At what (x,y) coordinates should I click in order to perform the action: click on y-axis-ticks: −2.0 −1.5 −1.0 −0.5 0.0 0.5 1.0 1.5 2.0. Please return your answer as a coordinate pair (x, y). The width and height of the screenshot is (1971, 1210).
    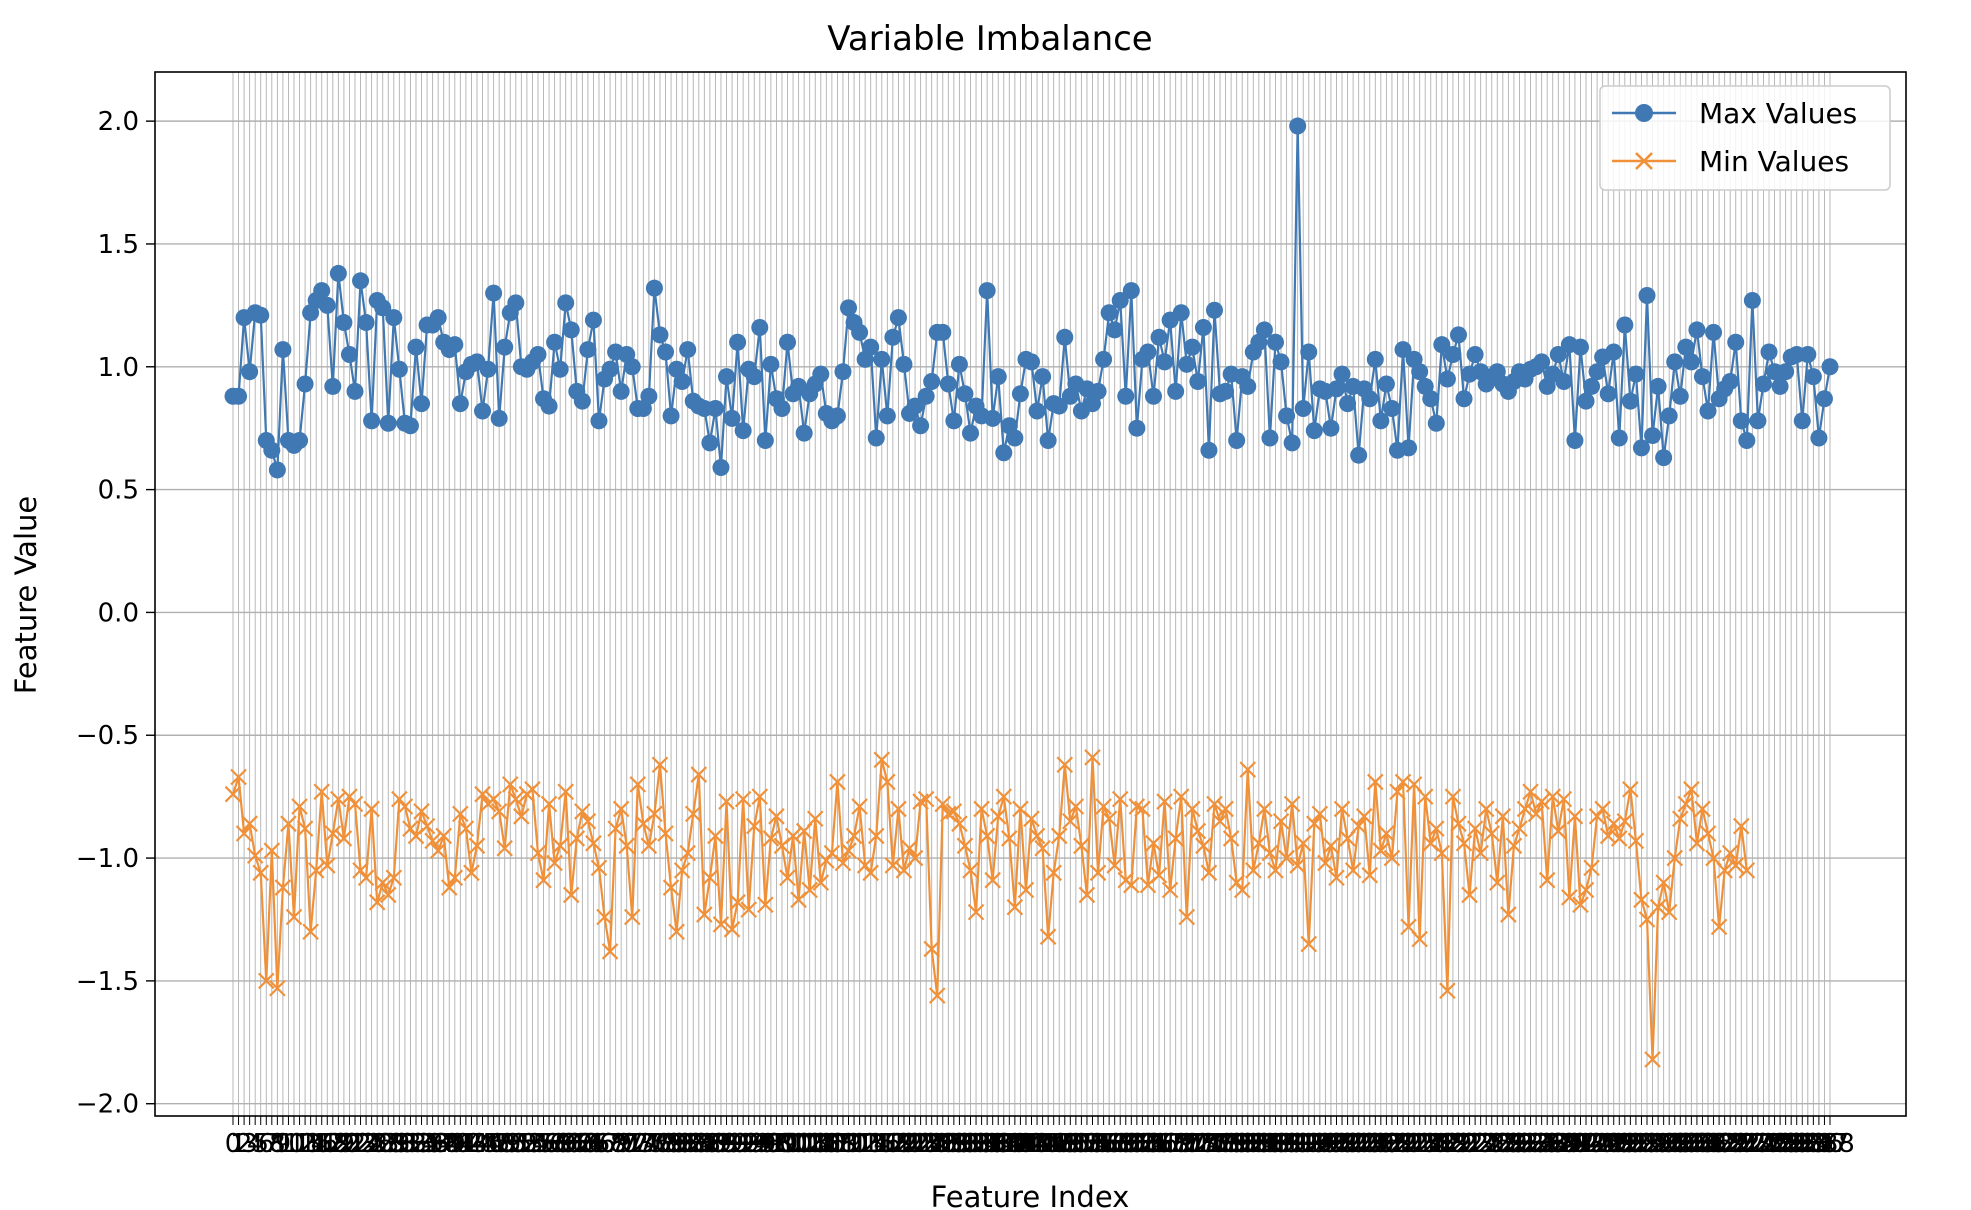
    Looking at the image, I should click on (115, 613).